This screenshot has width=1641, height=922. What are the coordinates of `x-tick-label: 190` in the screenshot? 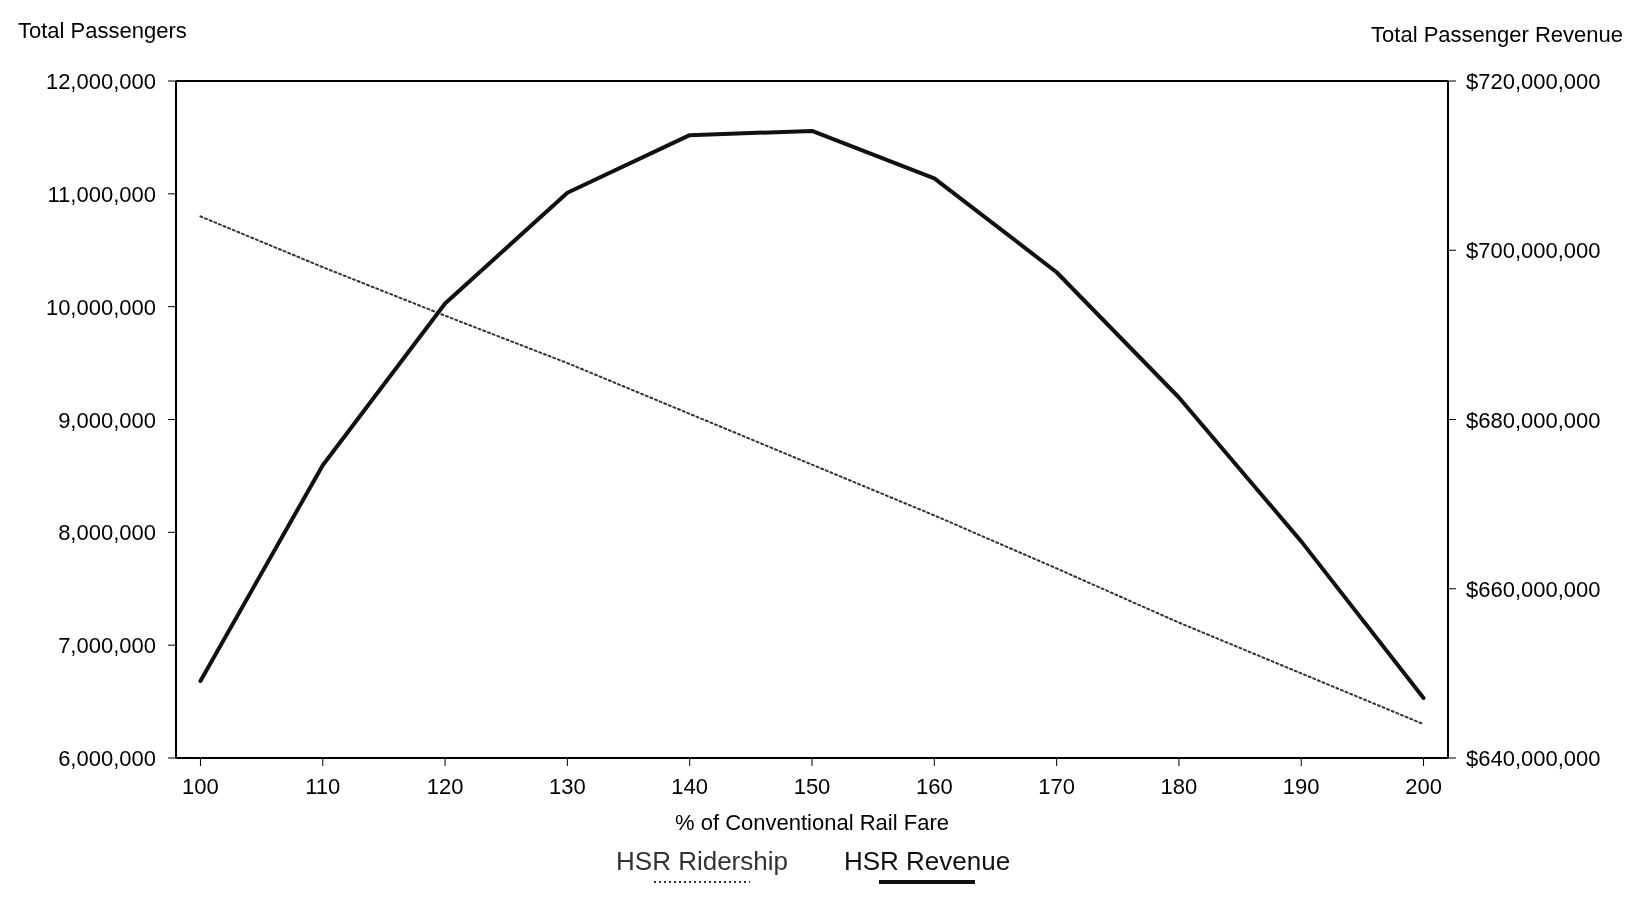 It's located at (1301, 786).